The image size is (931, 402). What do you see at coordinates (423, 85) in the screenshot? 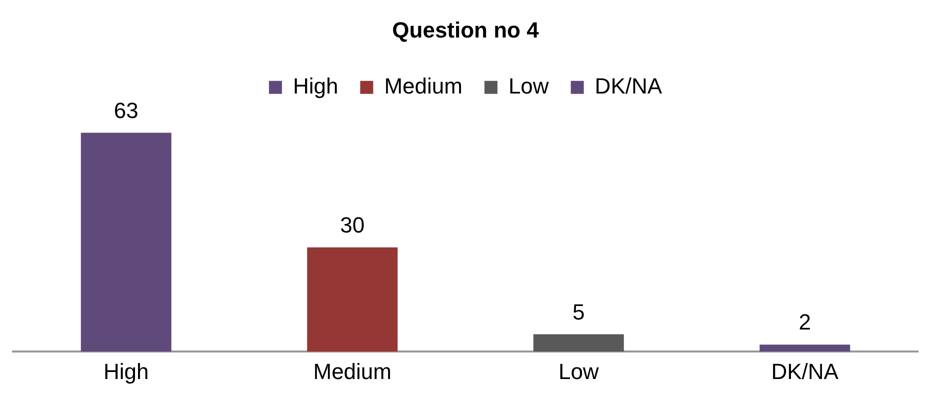
I see `legend-label: Medium` at bounding box center [423, 85].